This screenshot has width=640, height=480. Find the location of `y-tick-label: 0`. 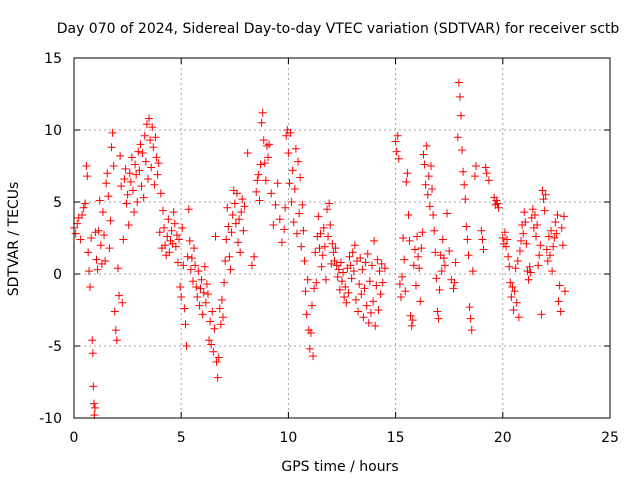

y-tick-label: 0 is located at coordinates (57, 275).